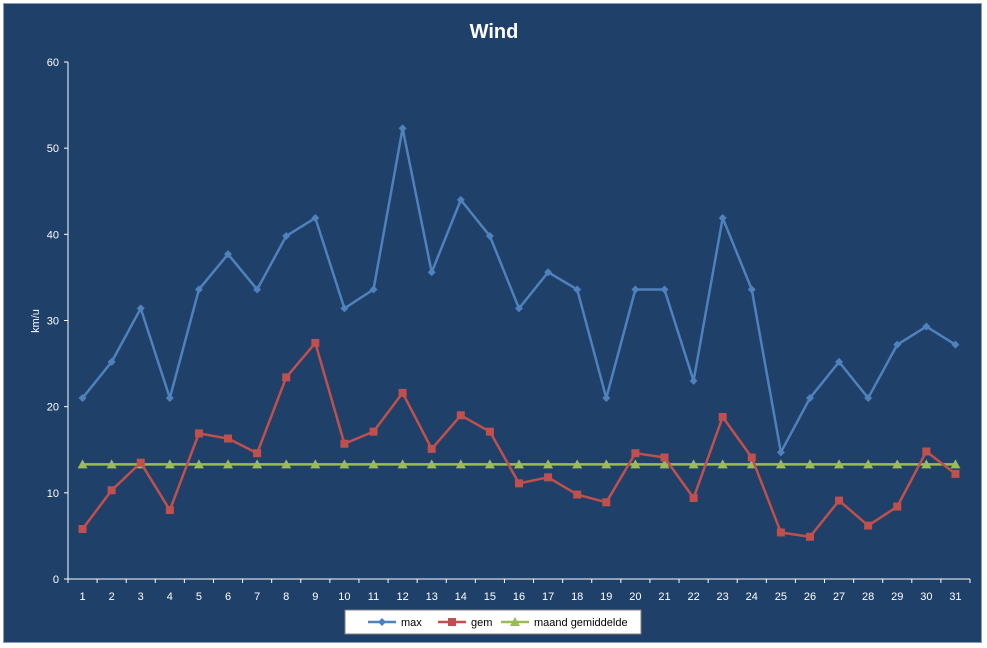 The height and width of the screenshot is (648, 987). Describe the element at coordinates (955, 597) in the screenshot. I see `x-tick-label: 31` at that location.